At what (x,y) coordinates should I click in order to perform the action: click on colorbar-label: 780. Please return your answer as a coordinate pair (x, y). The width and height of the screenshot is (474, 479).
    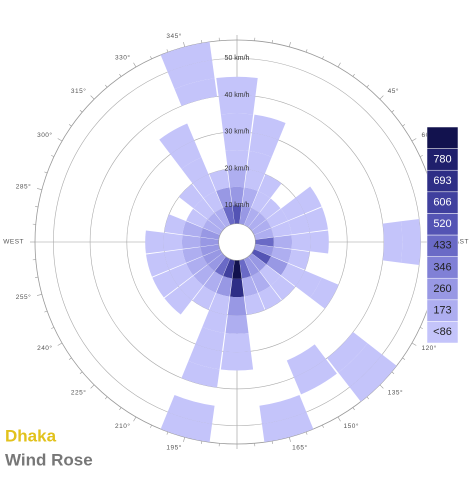
    Looking at the image, I should click on (442, 159).